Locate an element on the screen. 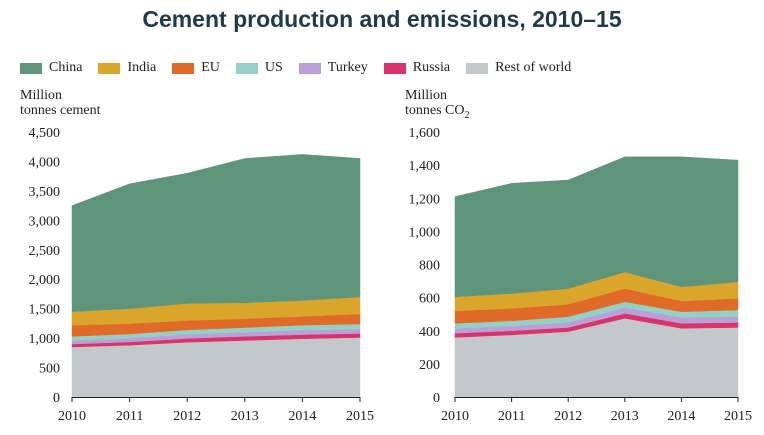 Image resolution: width=764 pixels, height=435 pixels. right-y-tick-label: 1,200 is located at coordinates (425, 199).